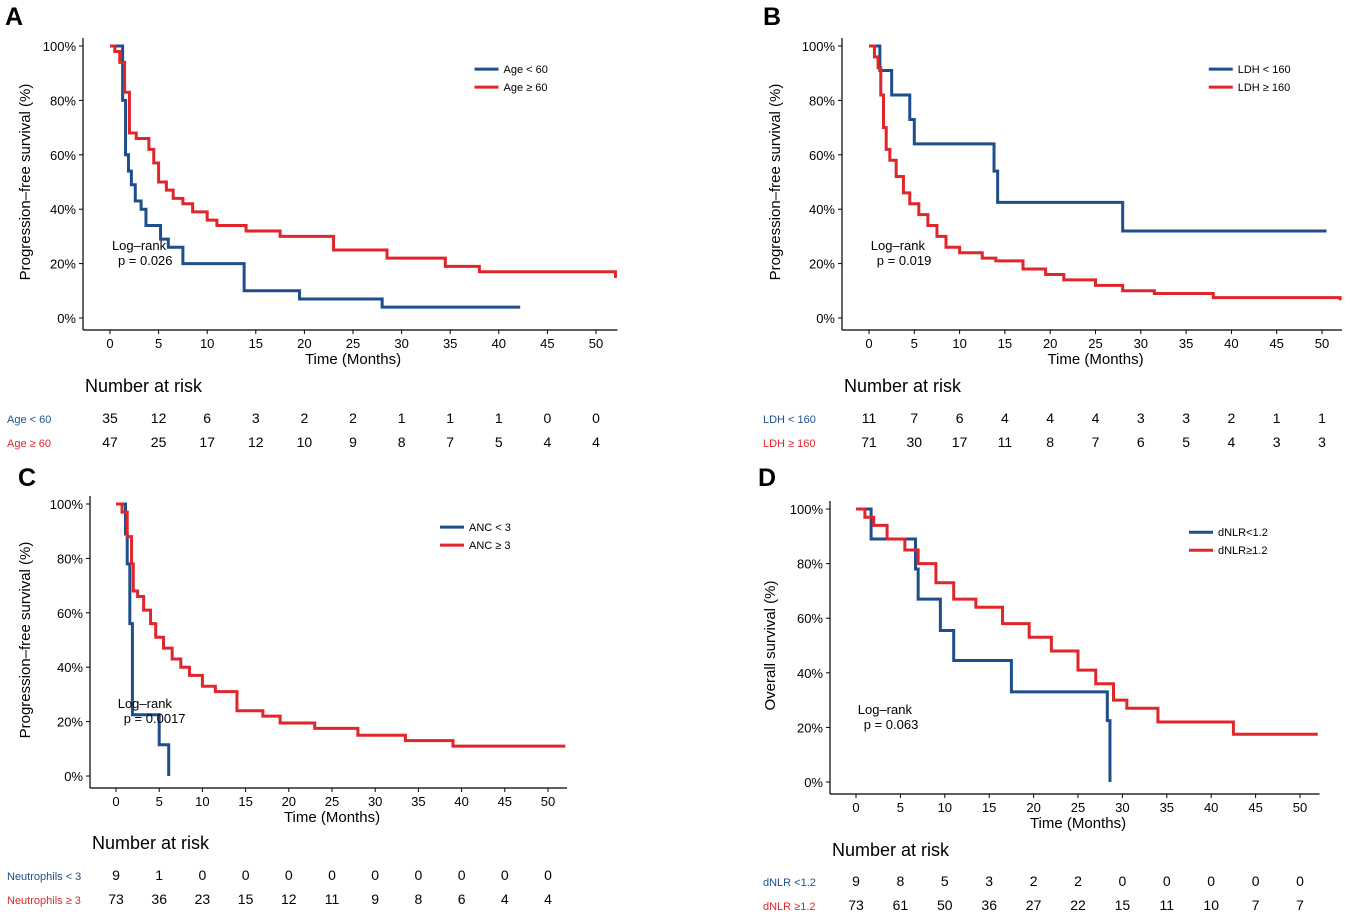  What do you see at coordinates (945, 904) in the screenshot?
I see `risk-count: 50` at bounding box center [945, 904].